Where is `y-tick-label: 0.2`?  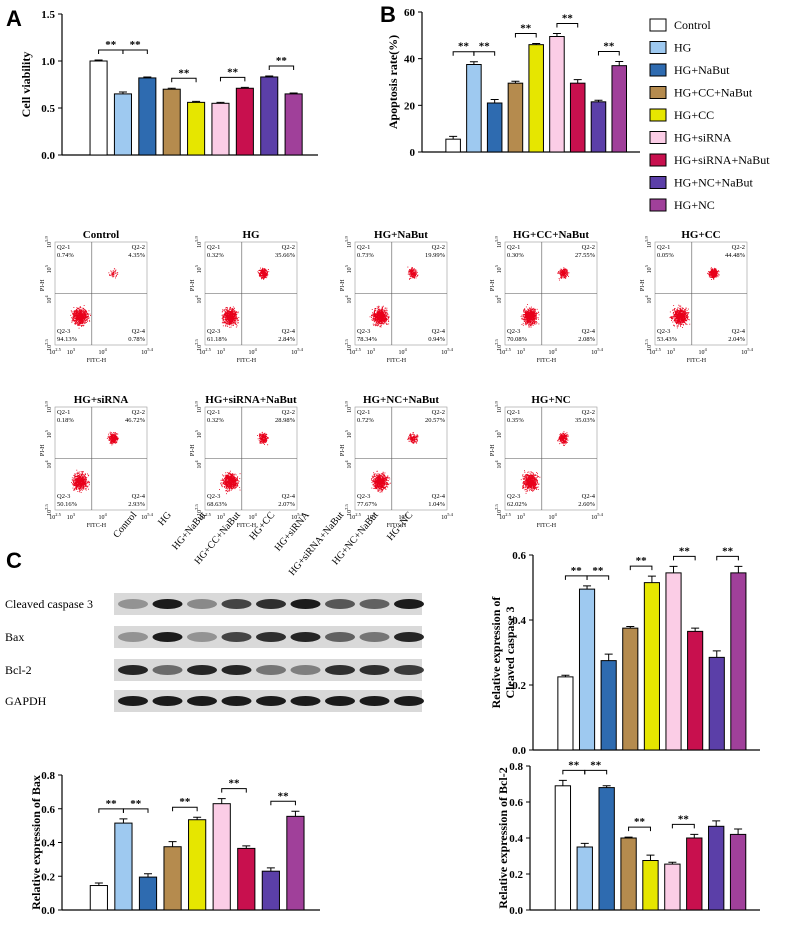 y-tick-label: 0.2 is located at coordinates (516, 875).